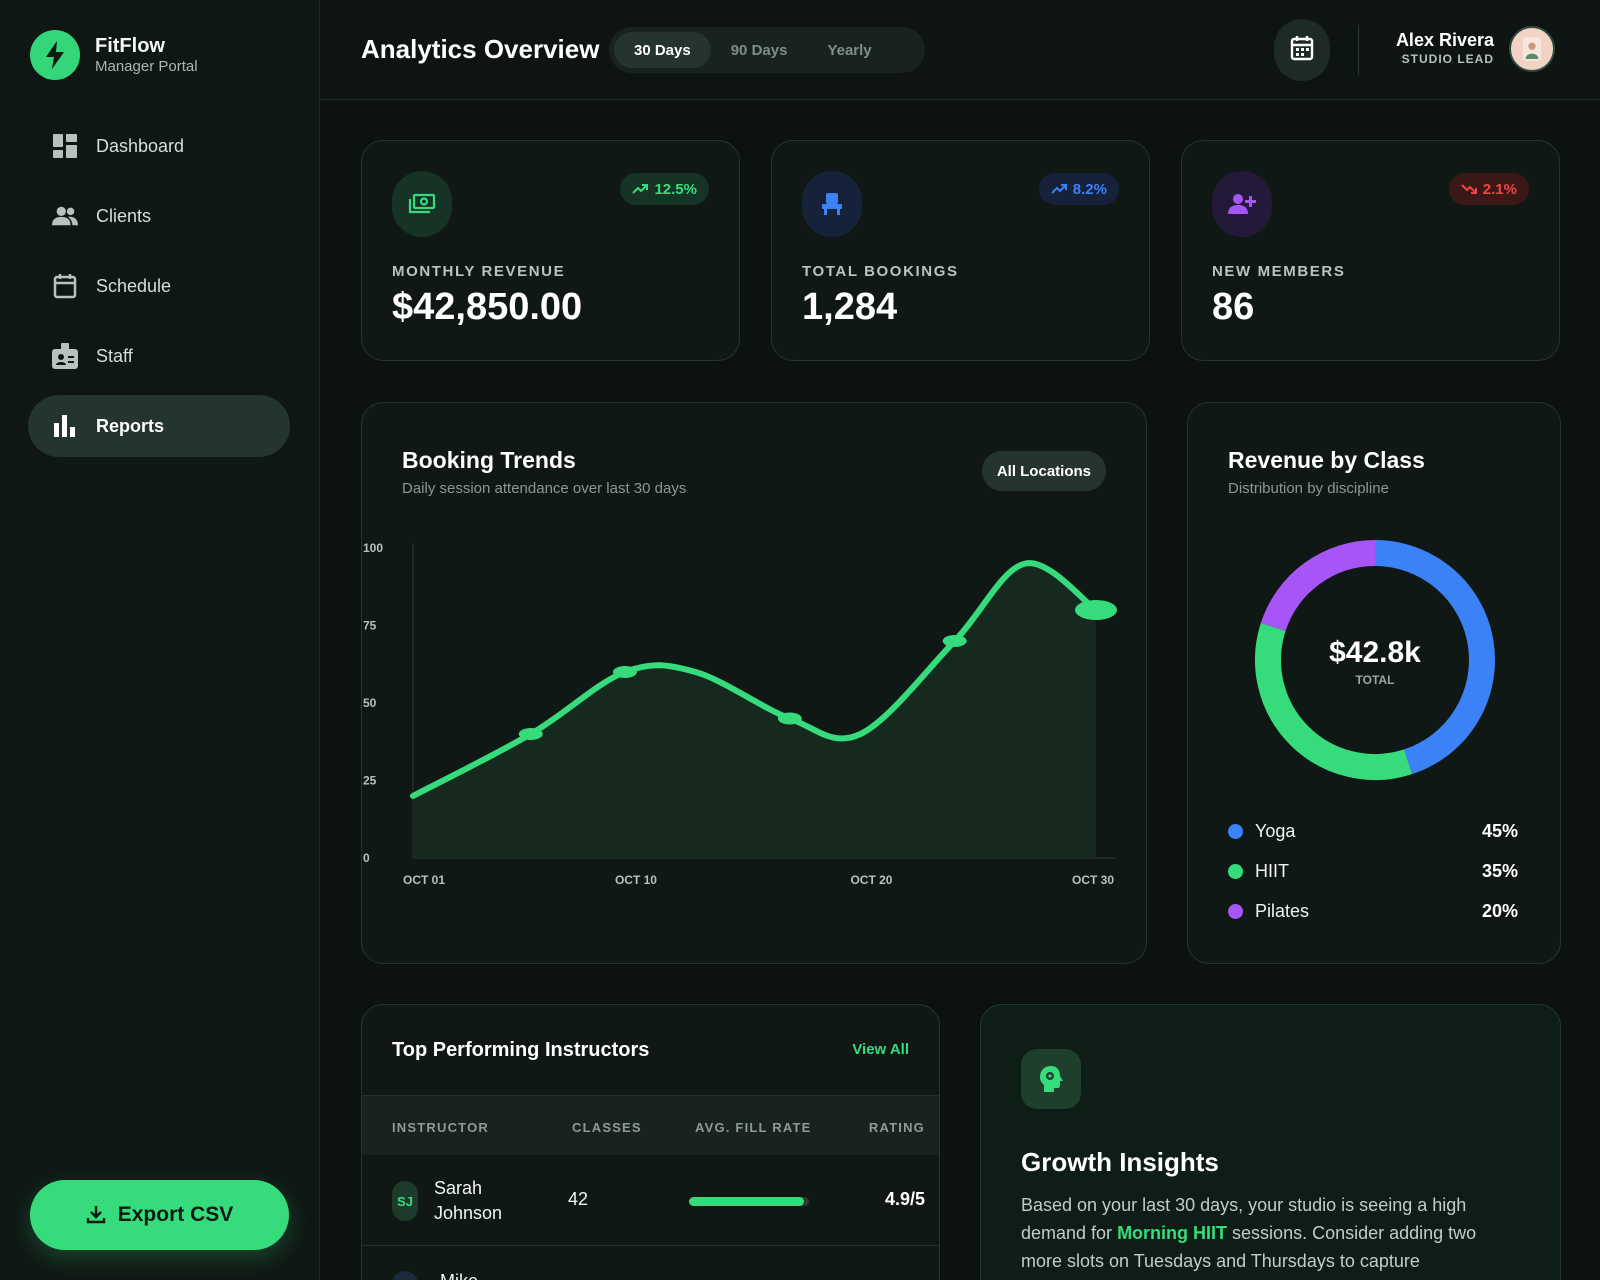 The height and width of the screenshot is (1280, 1600). I want to click on booking-trends-chart: 0 25 50 75 100 OCT 01 OCT 10 OCT 20 OCT 30, so click(740, 714).